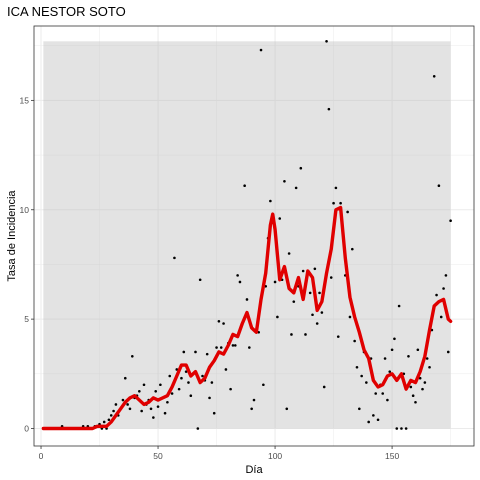 The width and height of the screenshot is (480, 480). Describe the element at coordinates (219, 453) in the screenshot. I see `x-axis-ticks: 0 50 100 150` at that location.